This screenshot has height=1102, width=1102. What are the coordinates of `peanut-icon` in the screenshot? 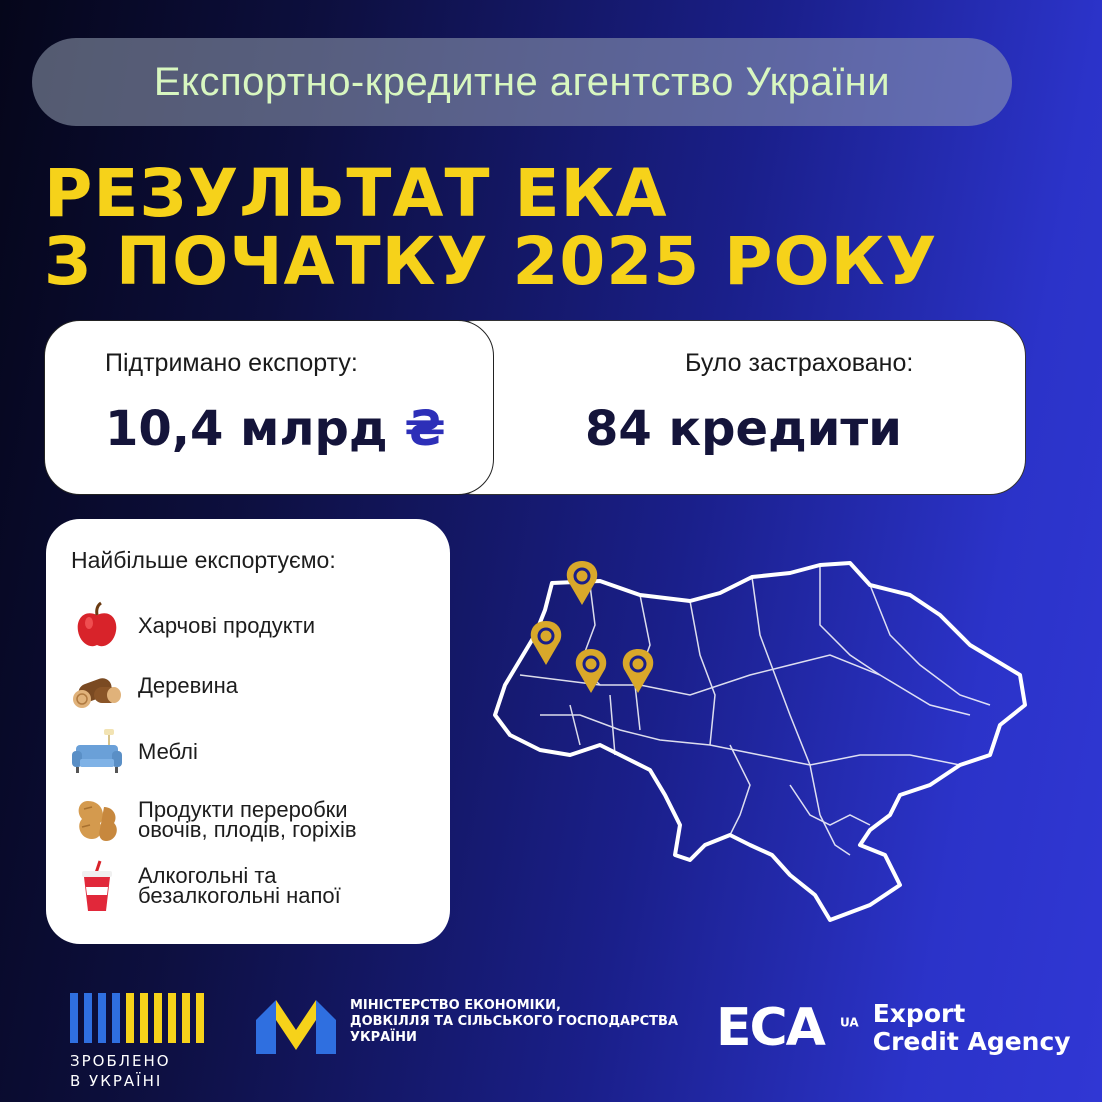 It's located at (97, 821).